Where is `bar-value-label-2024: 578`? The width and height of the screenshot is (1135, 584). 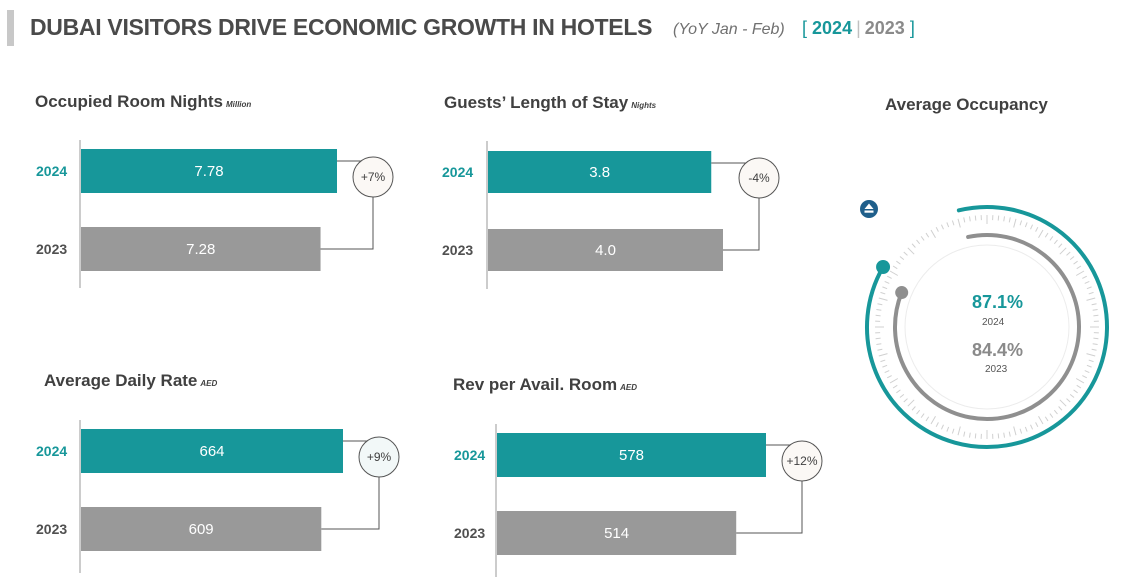
bar-value-label-2024: 578 is located at coordinates (631, 455).